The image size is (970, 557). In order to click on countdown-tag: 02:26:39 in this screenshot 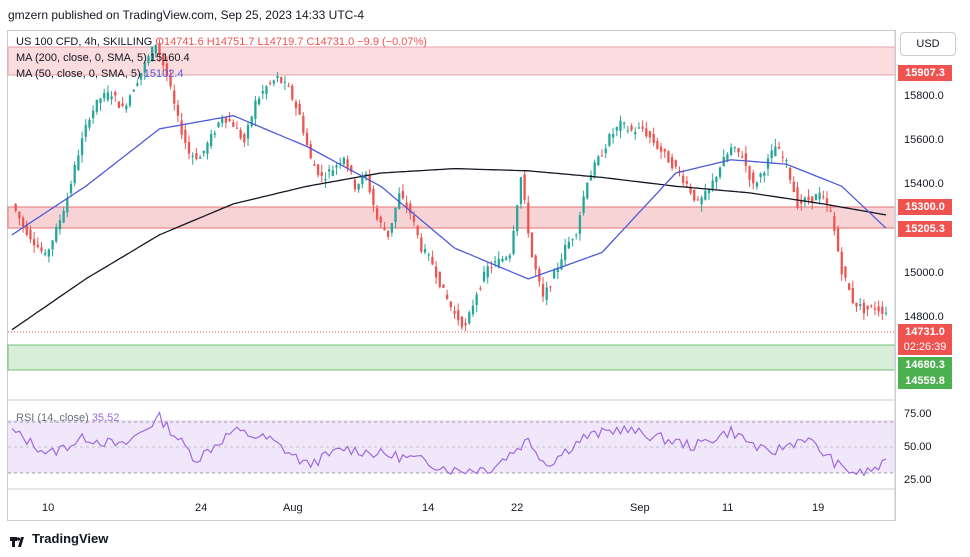, I will do `click(925, 347)`.